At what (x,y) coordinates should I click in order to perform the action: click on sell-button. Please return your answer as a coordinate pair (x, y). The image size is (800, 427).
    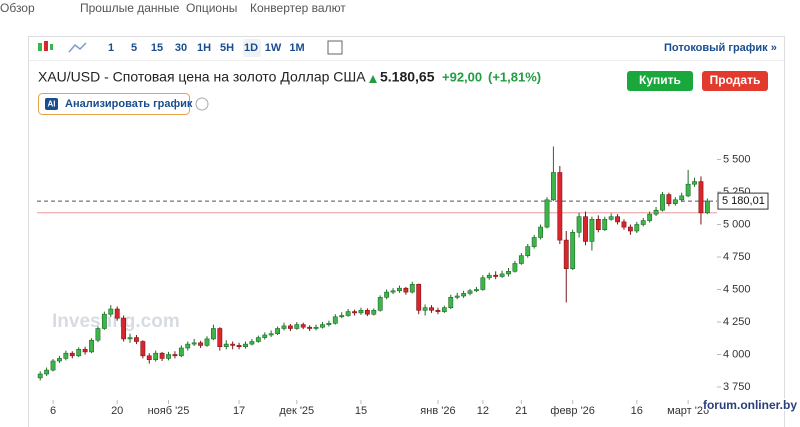
    Looking at the image, I should click on (735, 81).